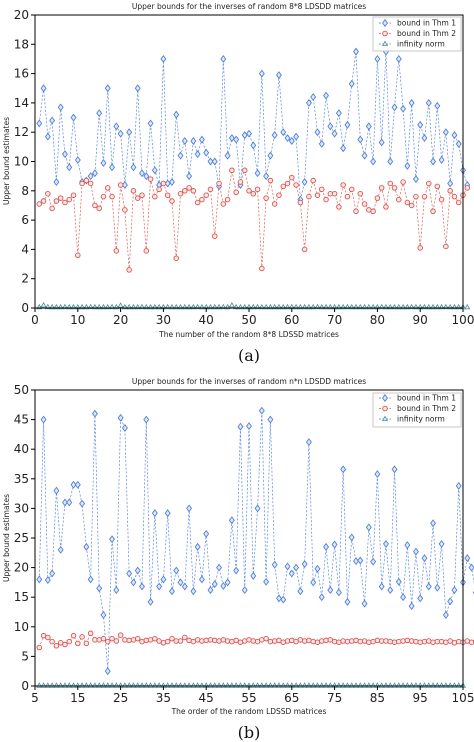 The height and width of the screenshot is (742, 474). I want to click on chart-b-x-tick-label: 105, so click(463, 698).